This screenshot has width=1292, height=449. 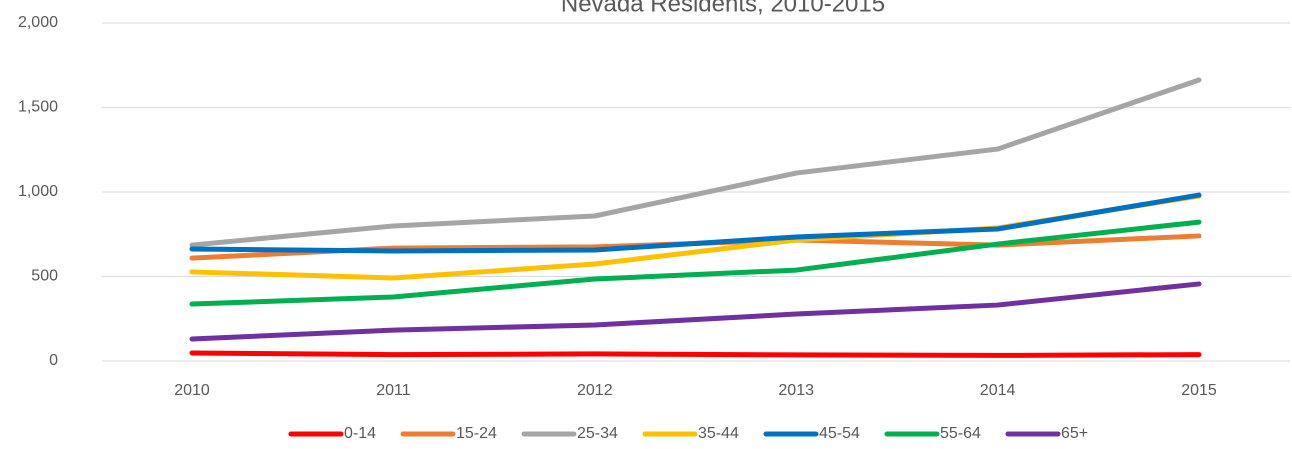 What do you see at coordinates (44, 276) in the screenshot?
I see `y-tick-label: 500` at bounding box center [44, 276].